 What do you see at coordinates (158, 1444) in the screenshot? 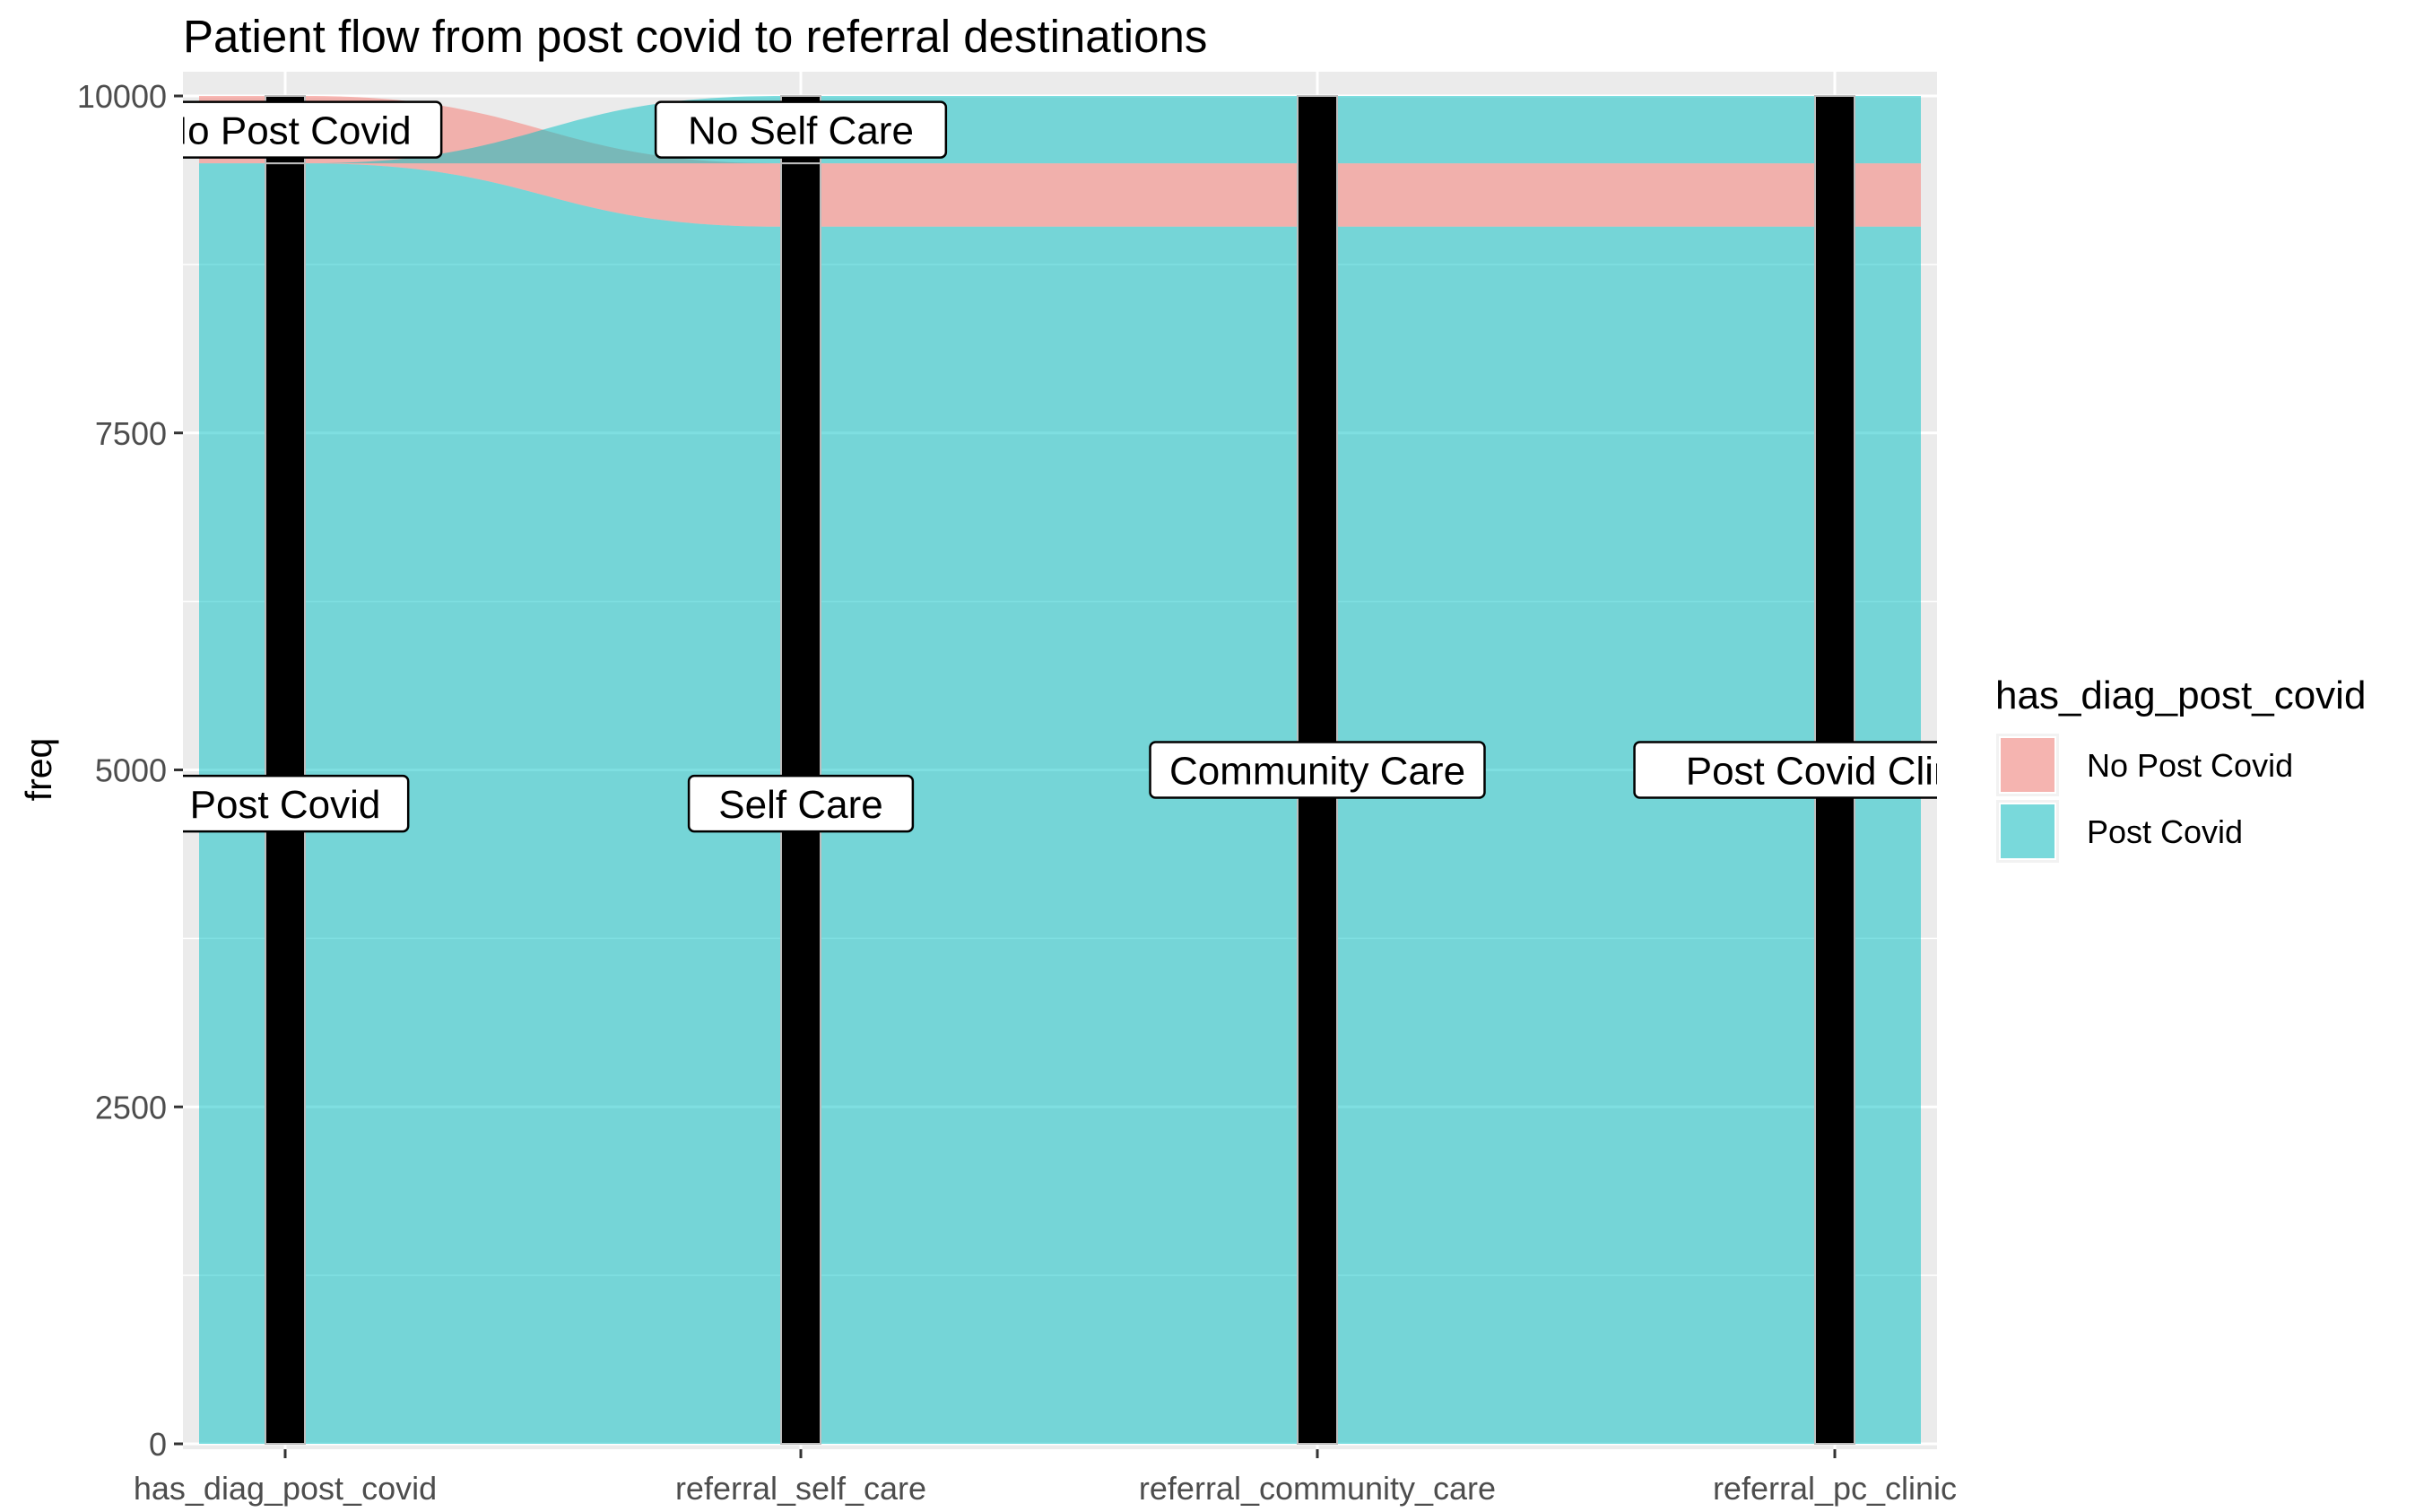
I see `y-tick-label: 0` at bounding box center [158, 1444].